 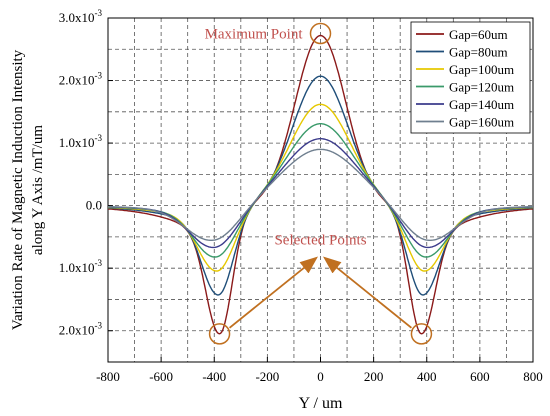 I want to click on arrow-left, so click(x=273, y=292).